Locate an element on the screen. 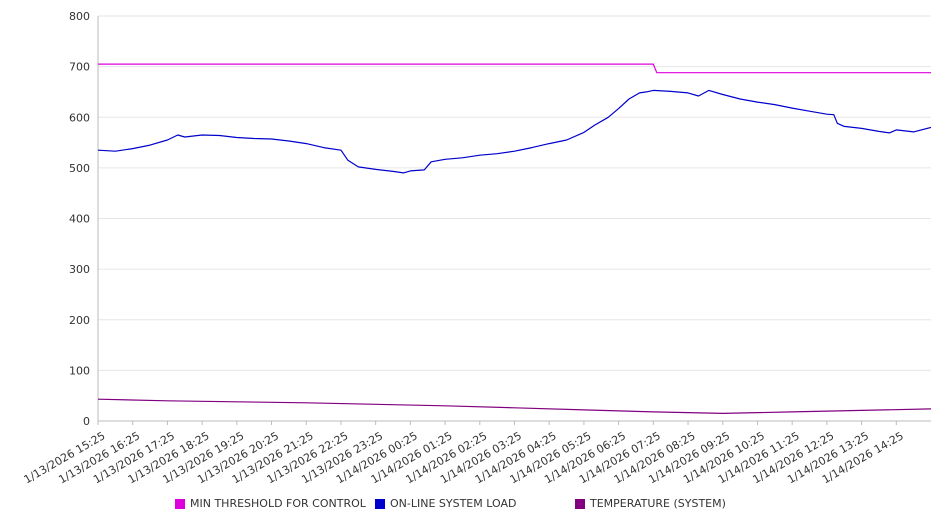 The width and height of the screenshot is (946, 526). y-tick-label: 800 is located at coordinates (79, 16).